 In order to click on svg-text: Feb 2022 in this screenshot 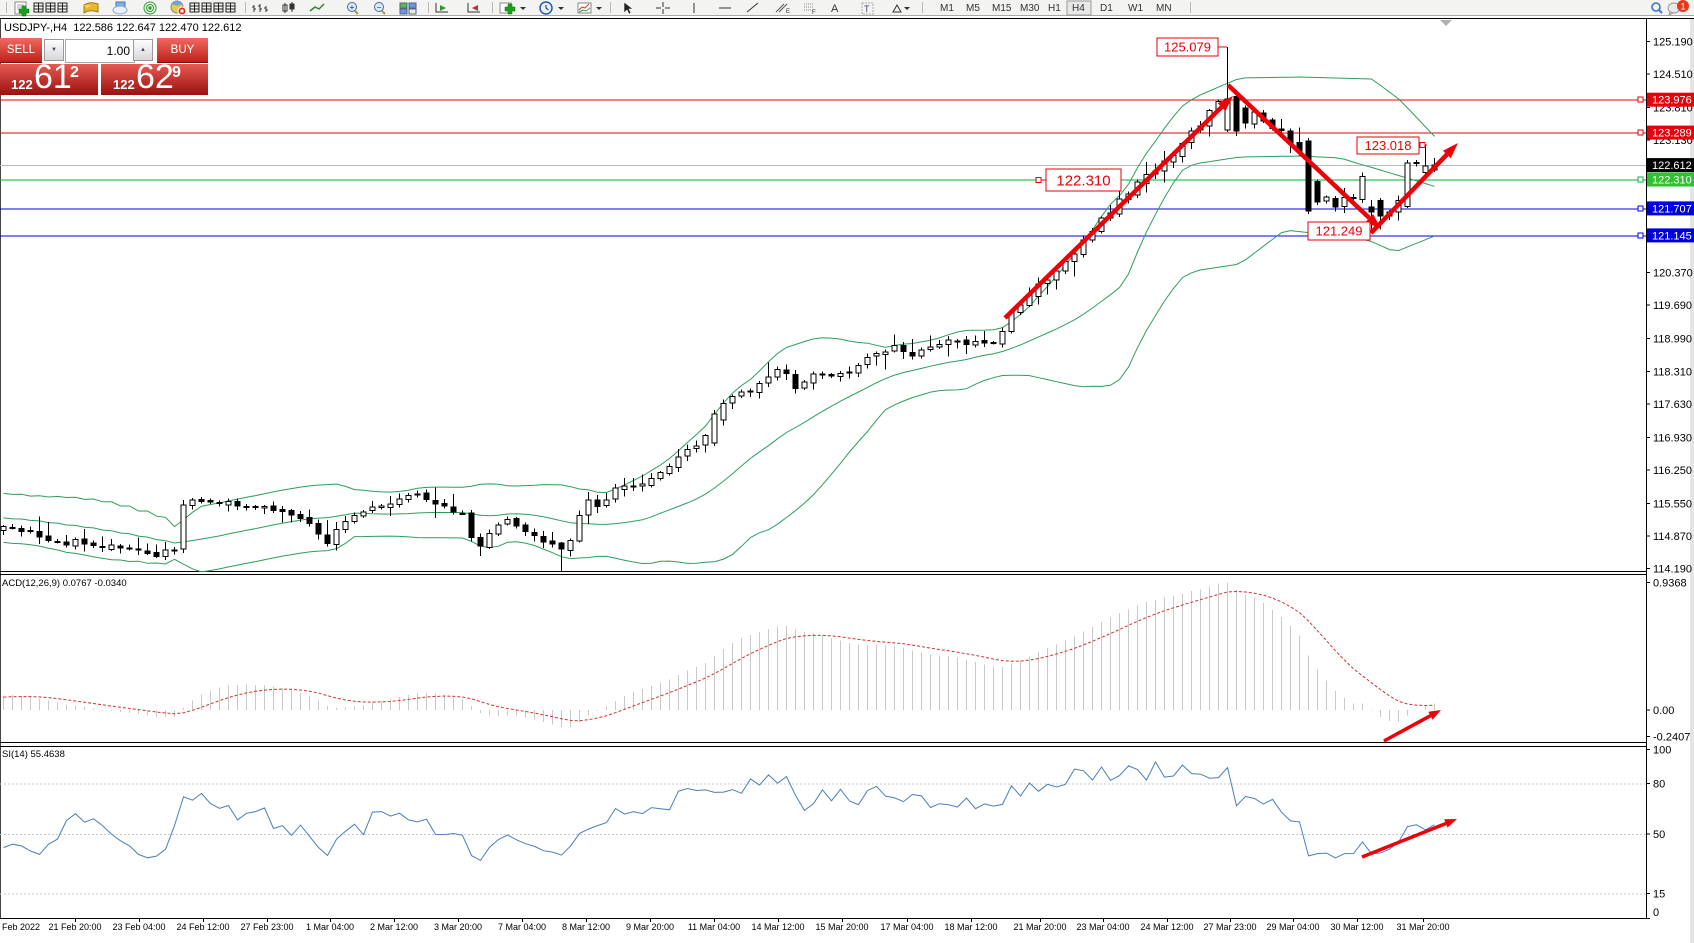, I will do `click(21, 927)`.